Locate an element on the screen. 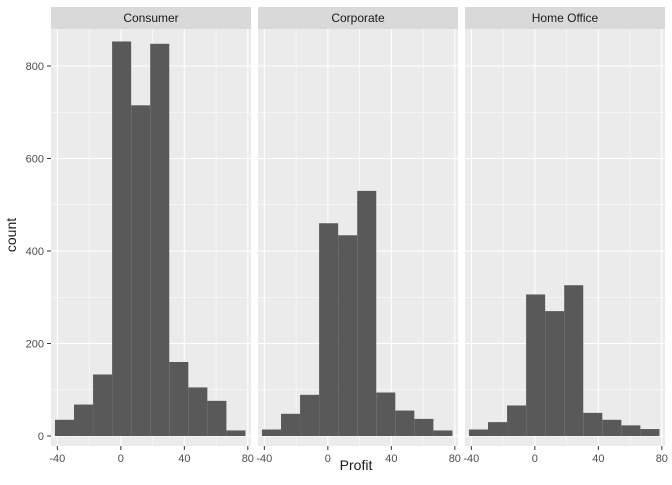 The height and width of the screenshot is (485, 672). facet-strip-label: Consumer is located at coordinates (150, 18).